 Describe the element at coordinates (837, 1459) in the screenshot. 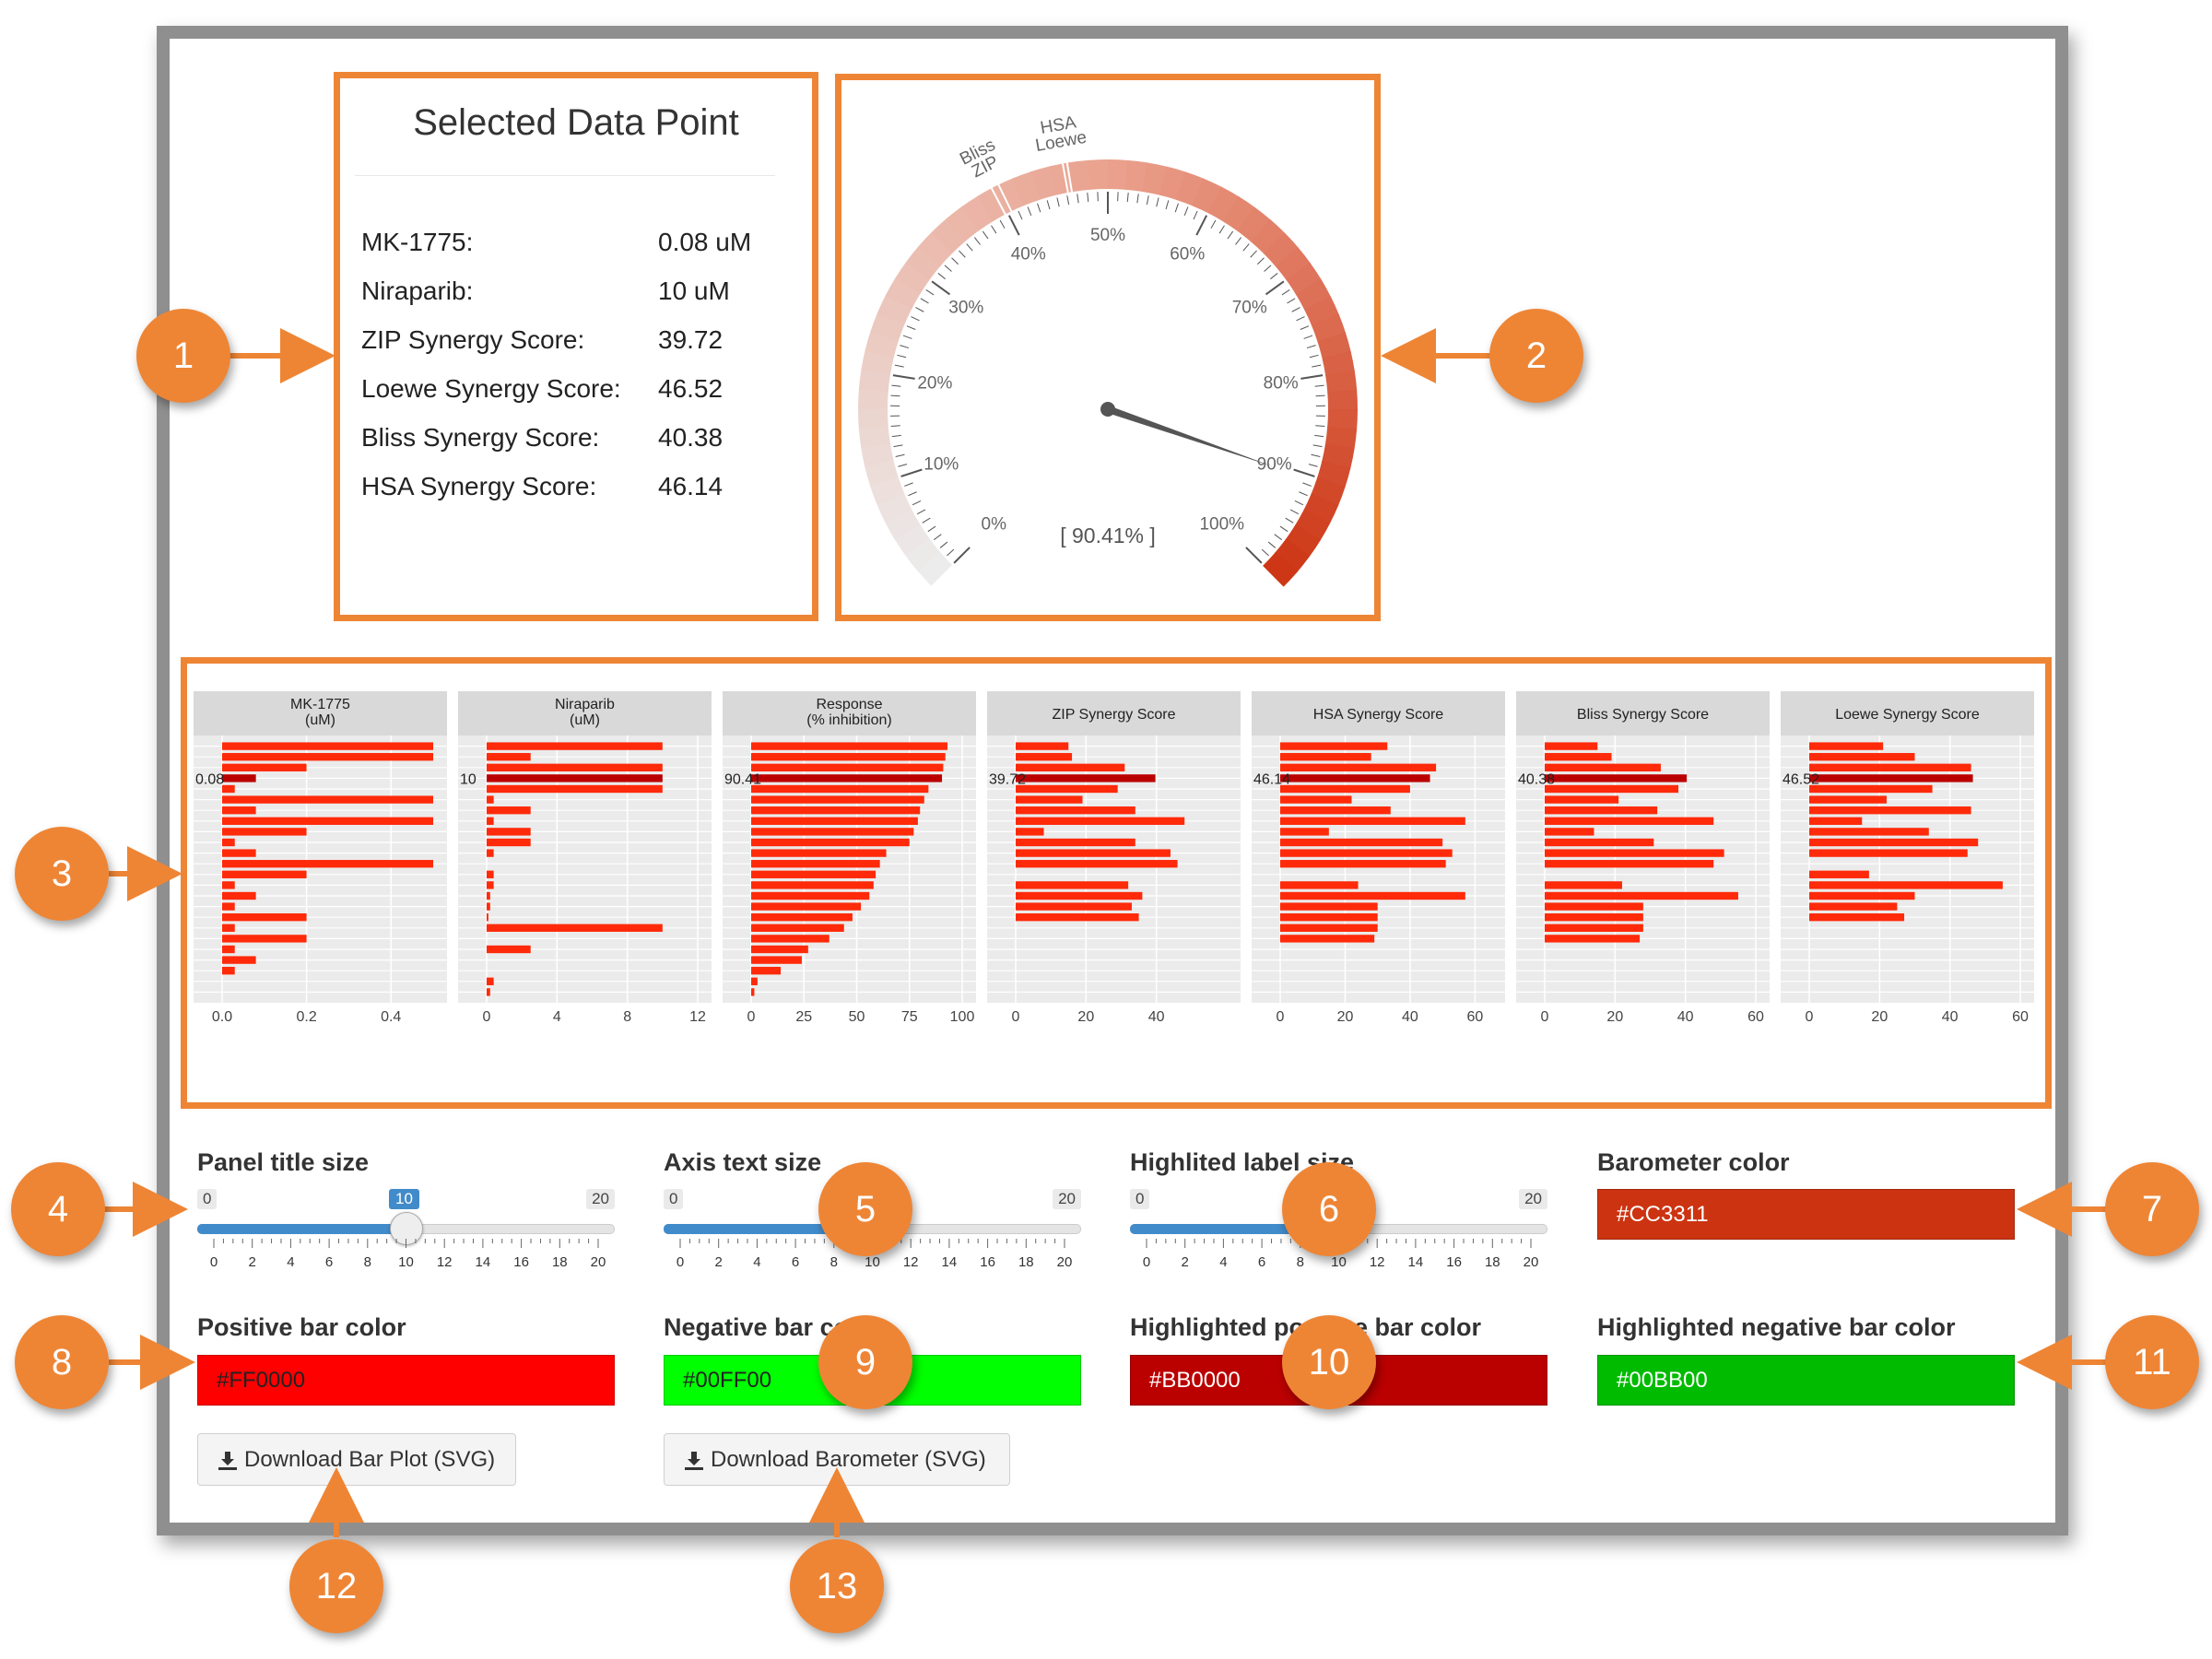

I see `download-barometer-button: Download Barometer (SVG)` at that location.